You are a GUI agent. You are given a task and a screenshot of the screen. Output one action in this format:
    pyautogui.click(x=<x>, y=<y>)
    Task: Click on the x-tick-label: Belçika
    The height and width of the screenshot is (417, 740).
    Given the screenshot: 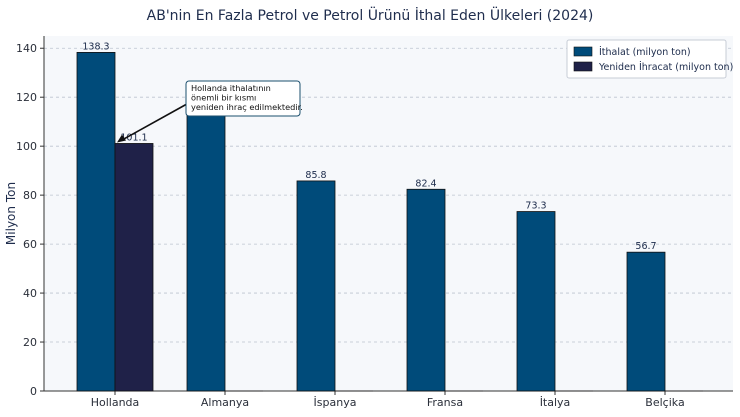 What is the action you would take?
    pyautogui.click(x=664, y=402)
    